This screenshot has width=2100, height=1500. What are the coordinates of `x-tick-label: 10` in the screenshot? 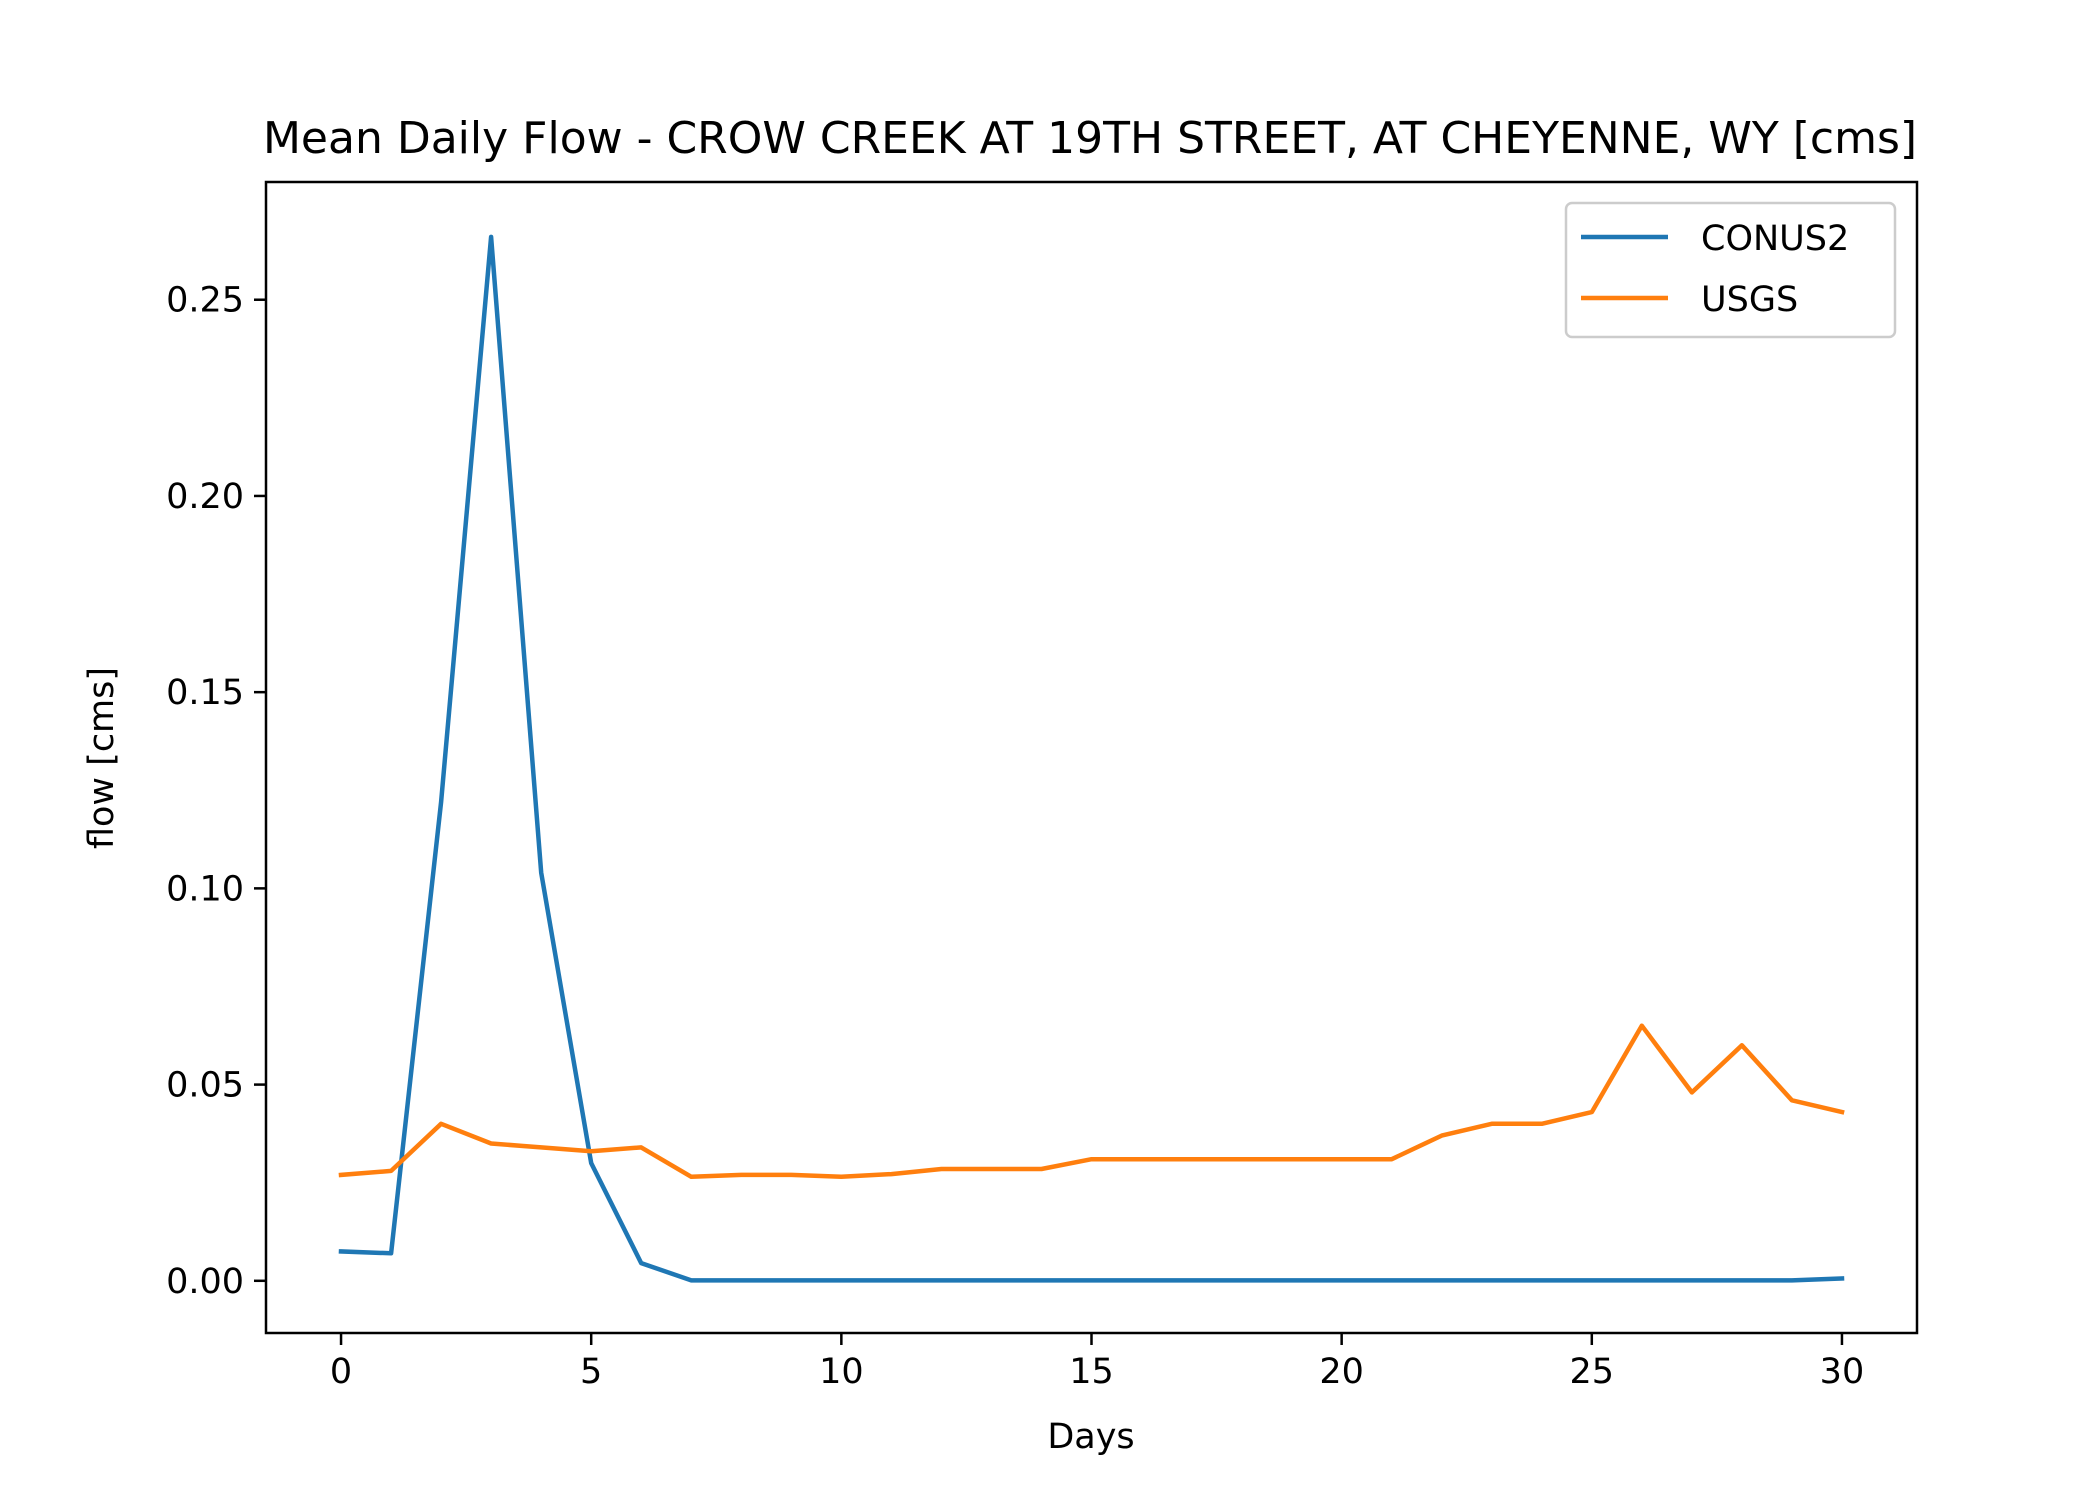 It's located at (841, 1372).